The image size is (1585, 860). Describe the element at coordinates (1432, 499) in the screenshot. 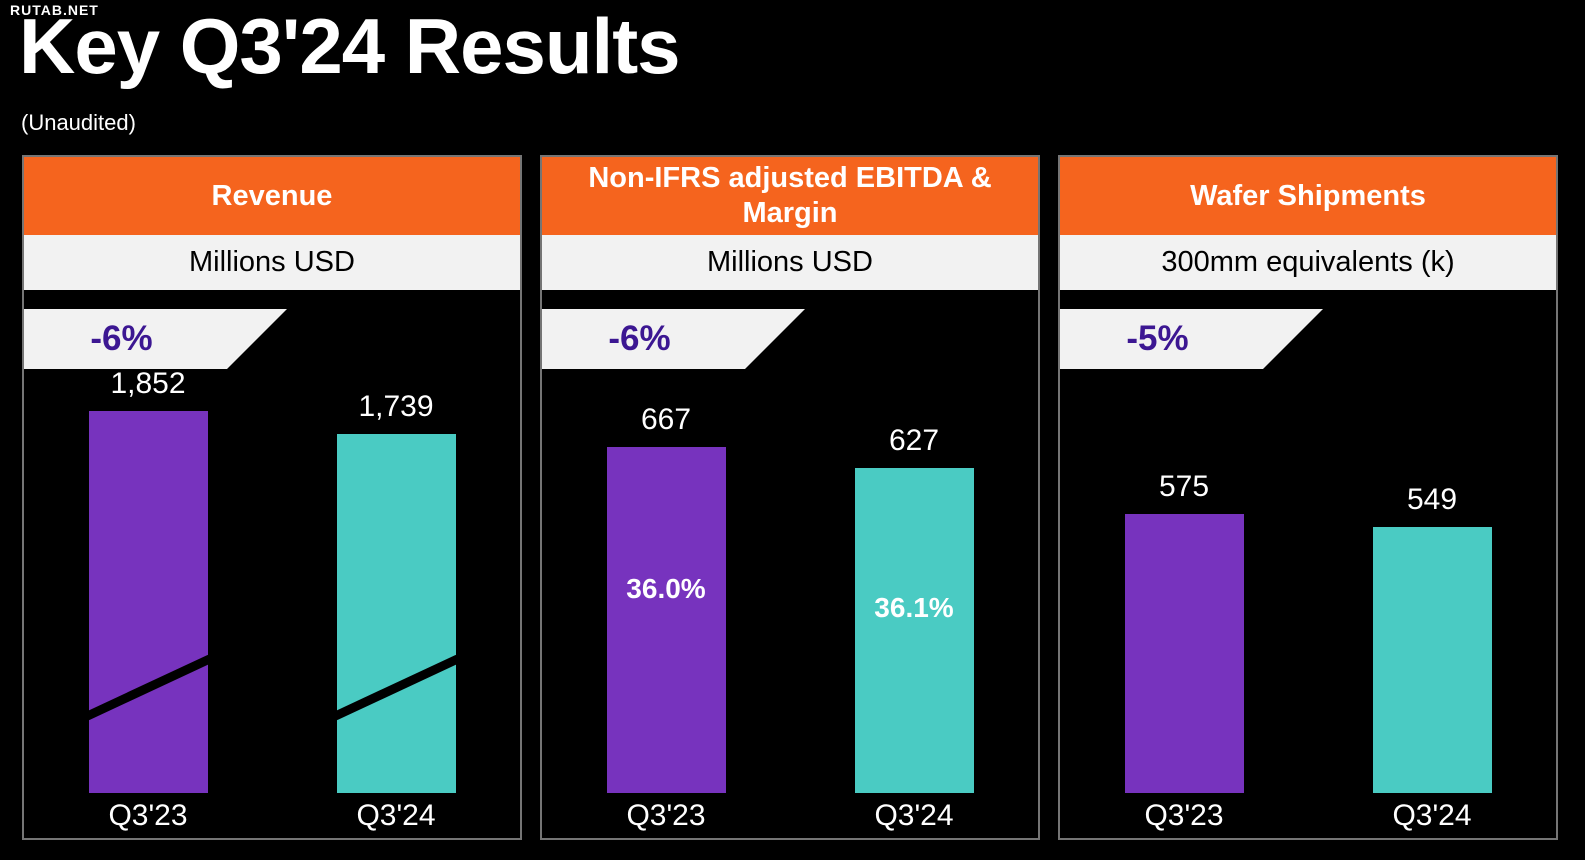

I see `bar-value-label: 549` at that location.